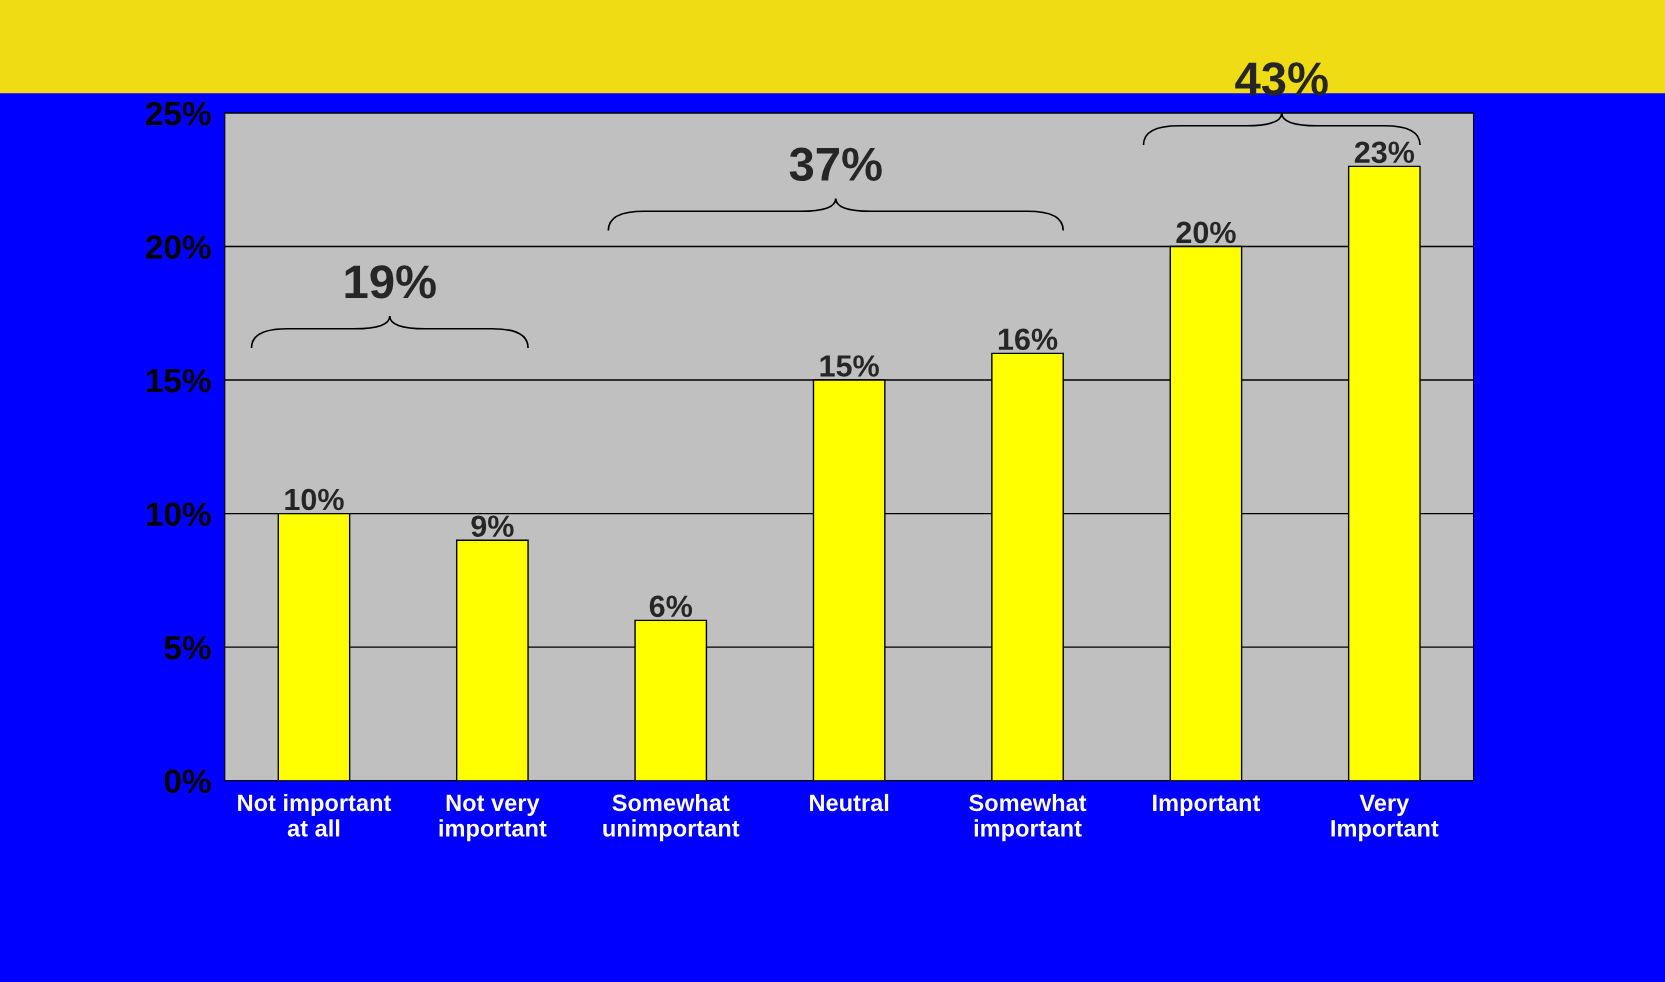  What do you see at coordinates (390, 282) in the screenshot?
I see `annotation: 19%` at bounding box center [390, 282].